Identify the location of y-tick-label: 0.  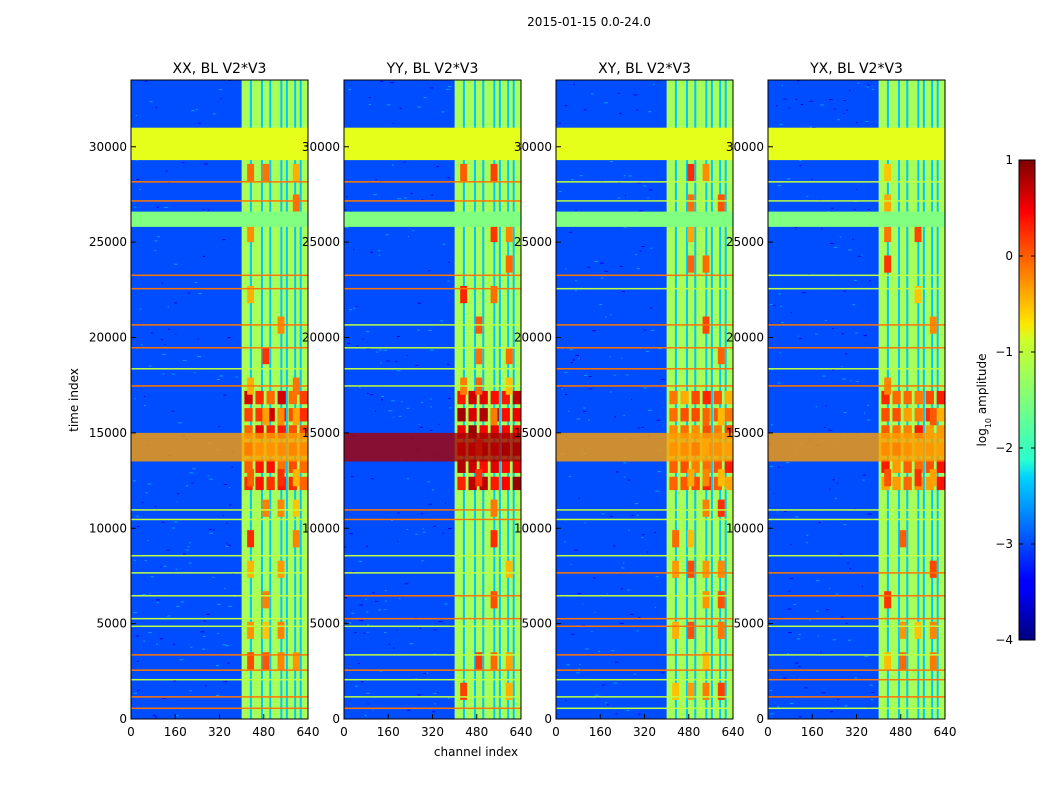
(336, 719).